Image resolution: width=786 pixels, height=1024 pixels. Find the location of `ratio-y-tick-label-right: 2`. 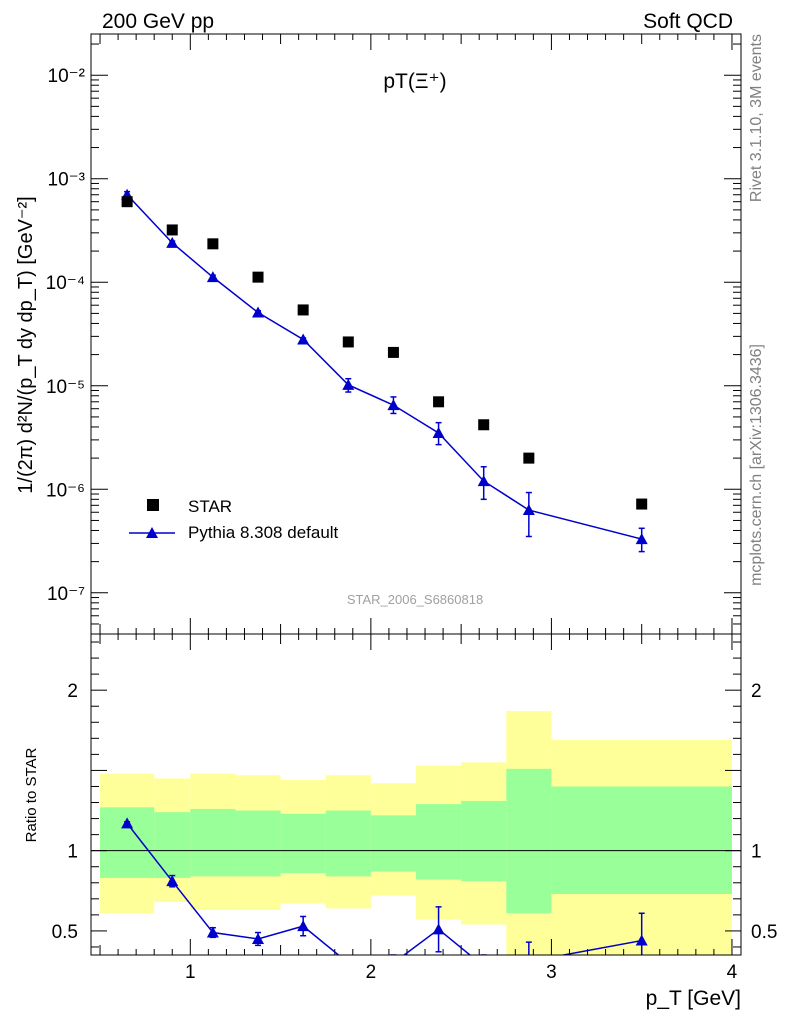

ratio-y-tick-label-right: 2 is located at coordinates (756, 691).